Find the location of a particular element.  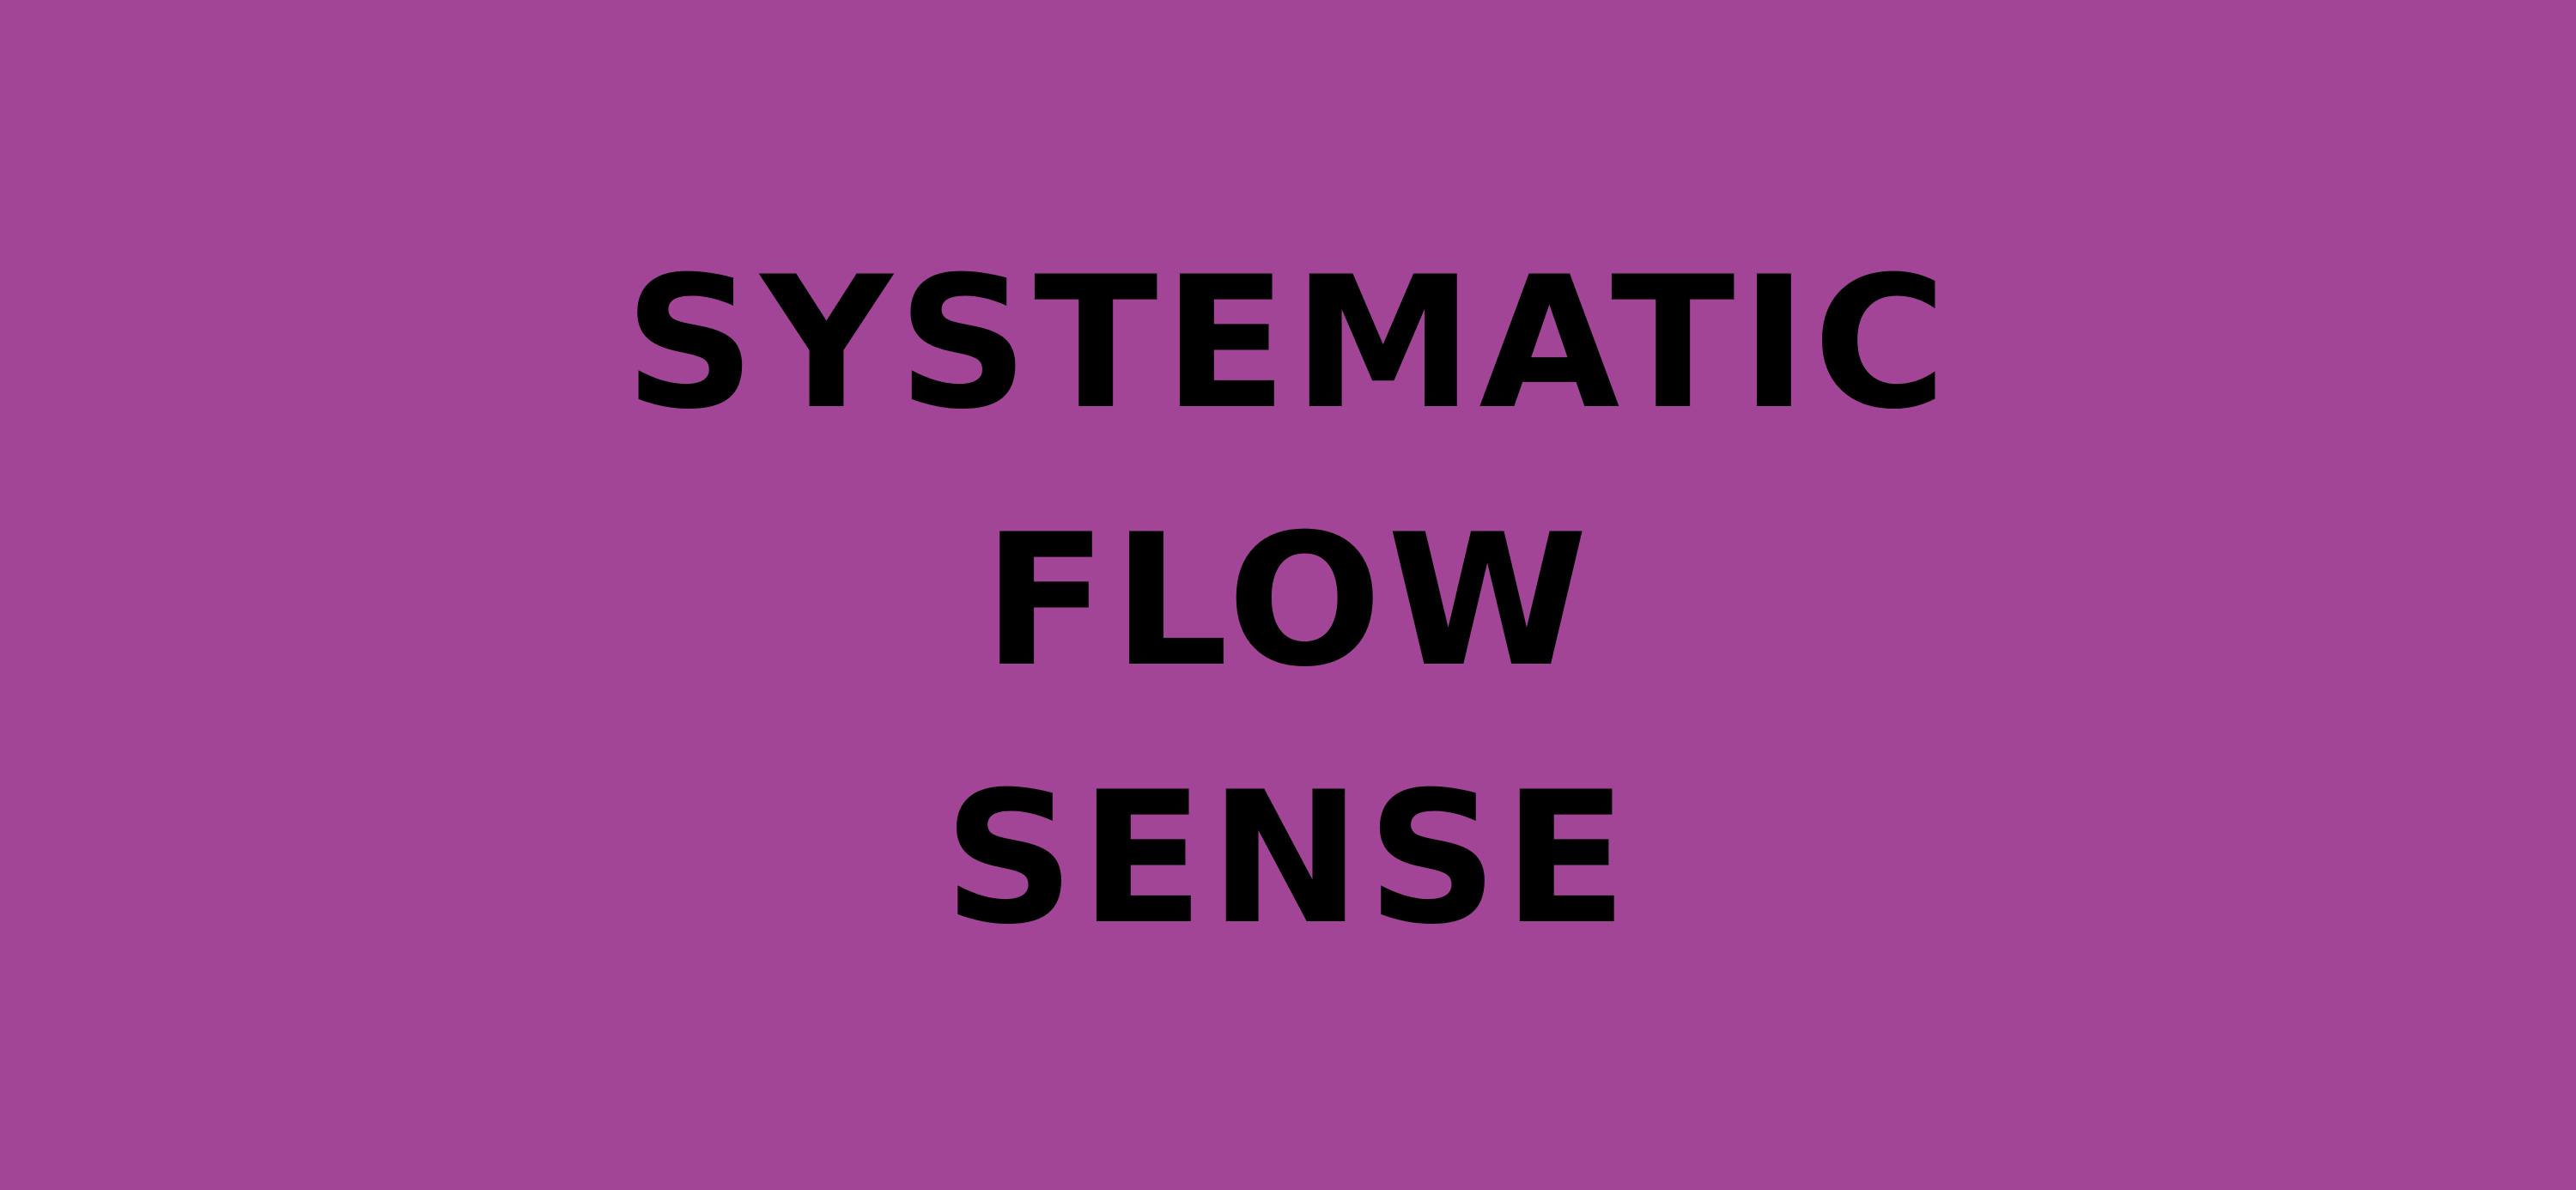

title-line-2: FLOW is located at coordinates (1288, 601).